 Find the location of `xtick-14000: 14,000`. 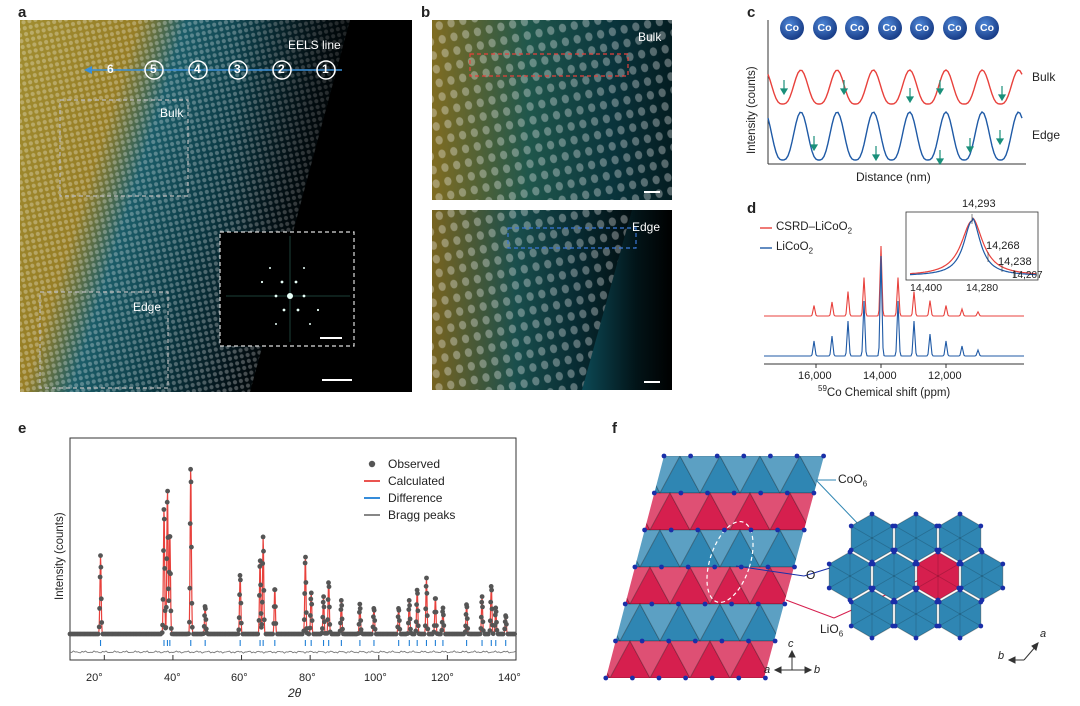

xtick-14000: 14,000 is located at coordinates (880, 376).